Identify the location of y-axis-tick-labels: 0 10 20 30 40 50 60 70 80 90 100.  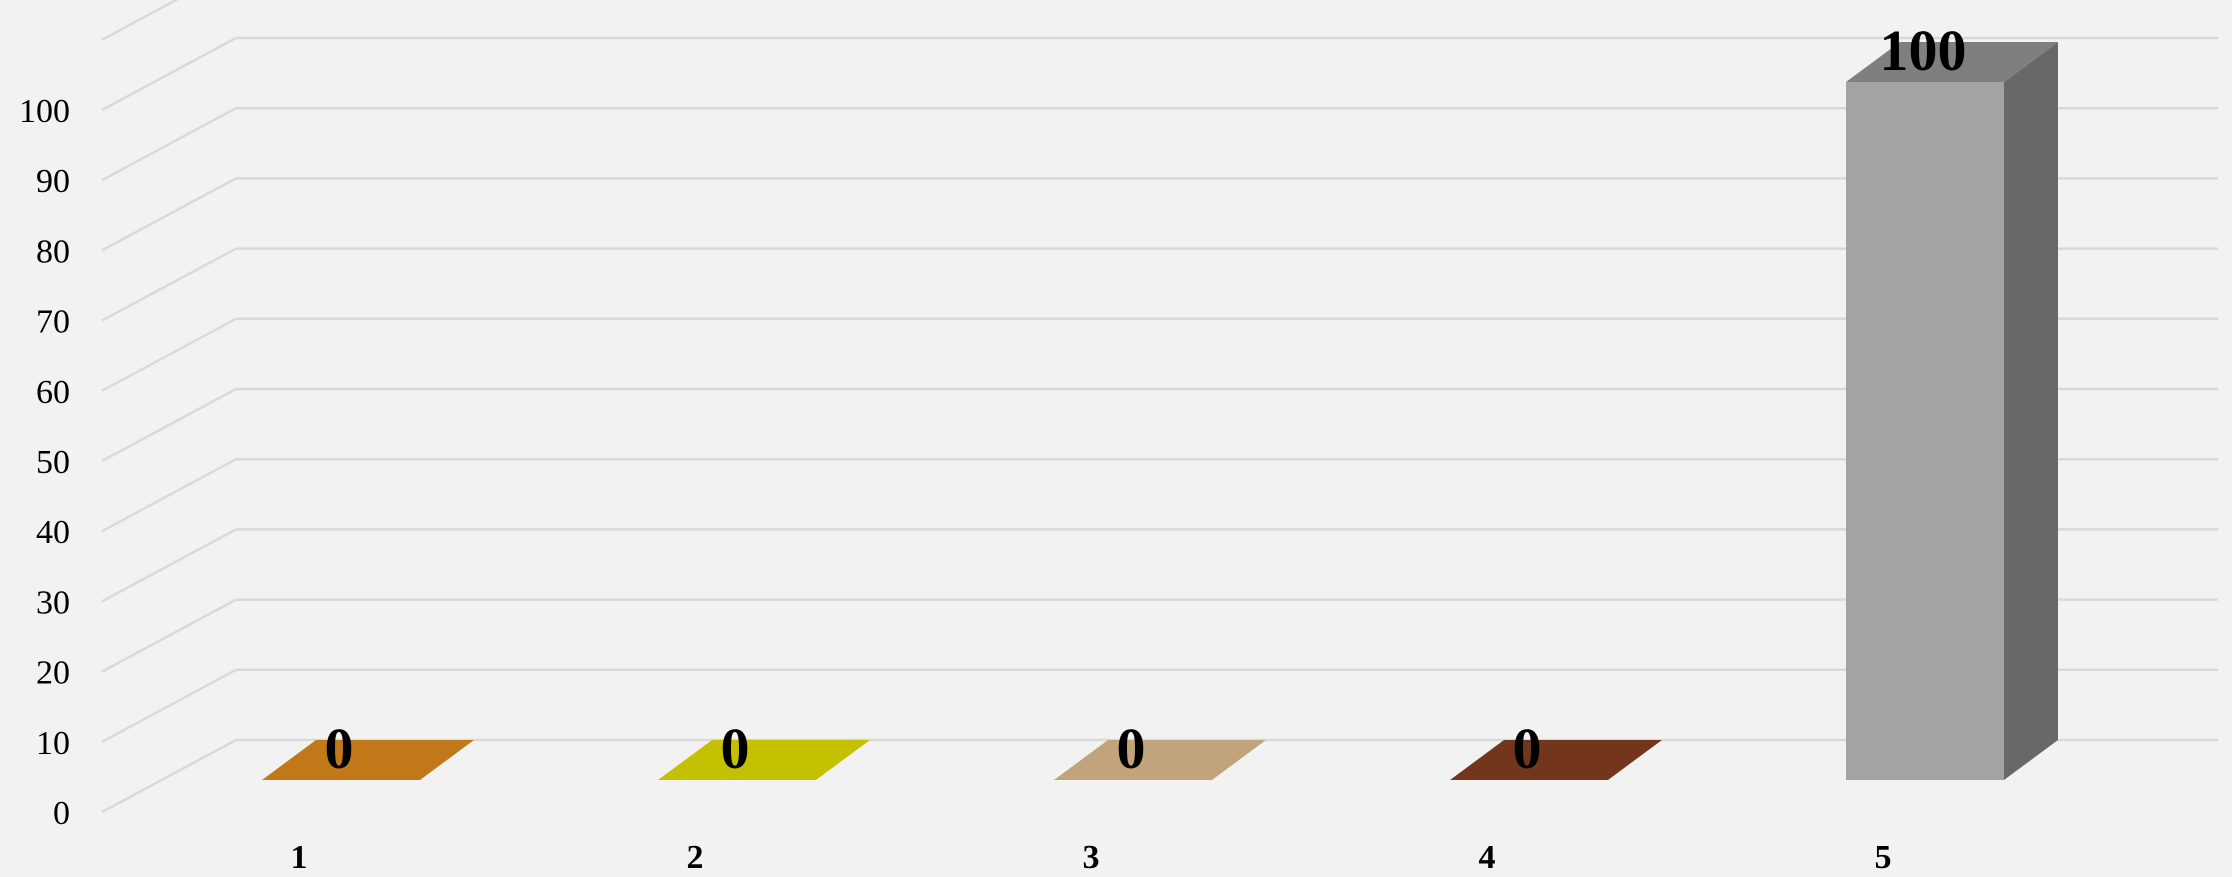
(44, 462).